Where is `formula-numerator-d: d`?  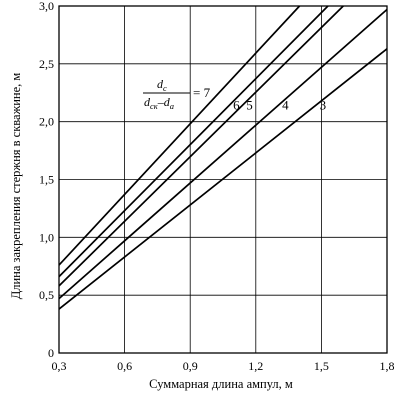 formula-numerator-d: d is located at coordinates (160, 84).